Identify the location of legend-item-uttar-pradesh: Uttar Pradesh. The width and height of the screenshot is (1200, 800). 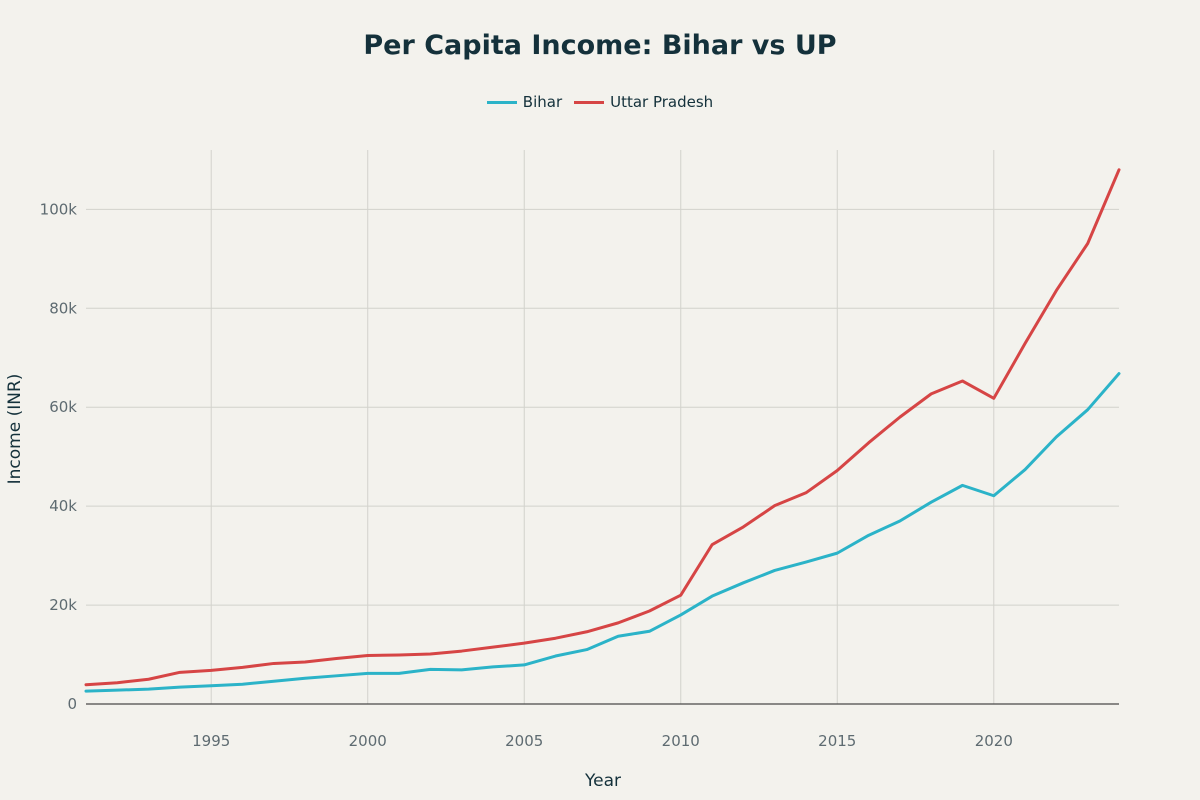
(643, 102).